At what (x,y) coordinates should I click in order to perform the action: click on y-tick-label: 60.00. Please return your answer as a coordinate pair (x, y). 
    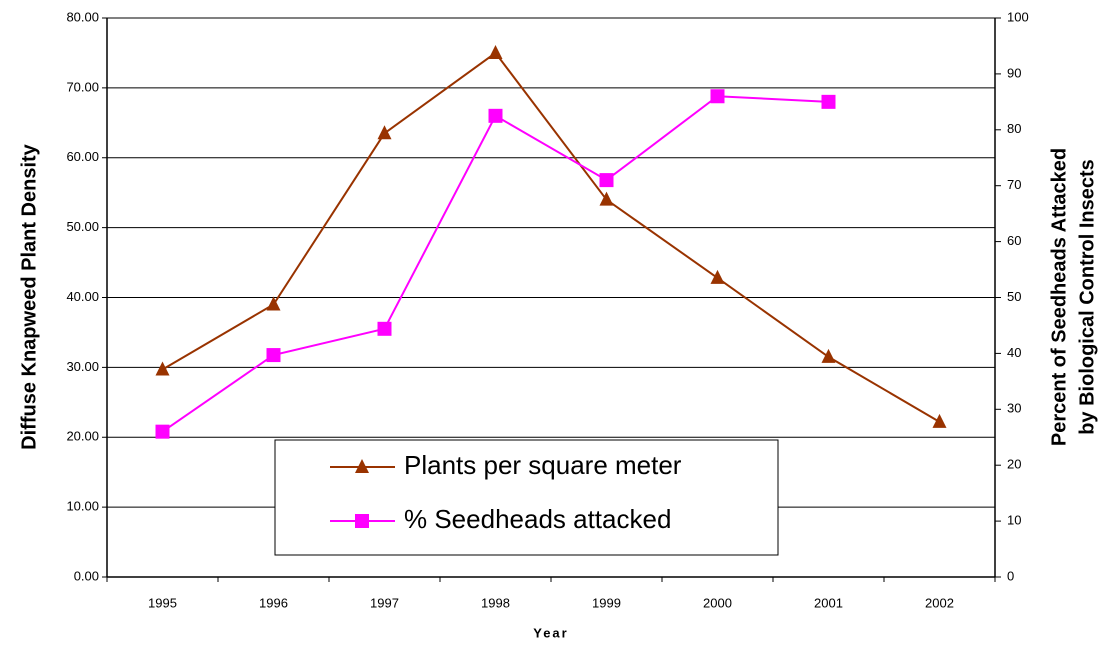
    Looking at the image, I should click on (82, 156).